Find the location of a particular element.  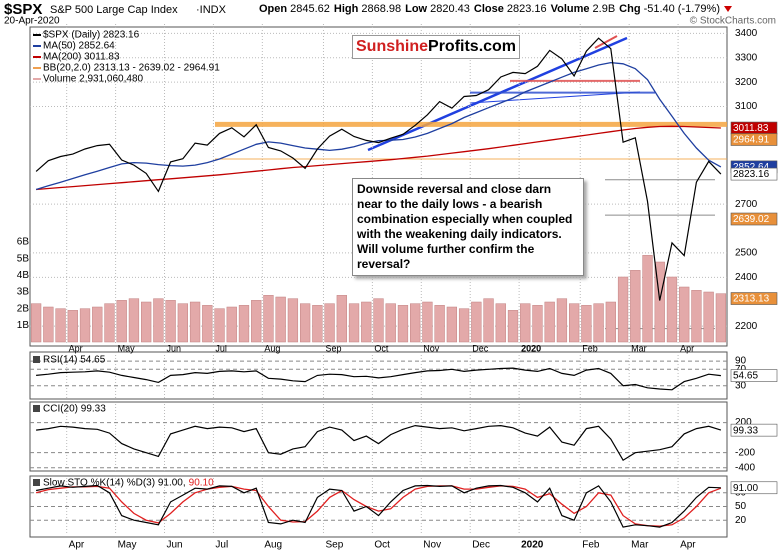

panel-title: RSI(14) 54.65 is located at coordinates (74, 360).